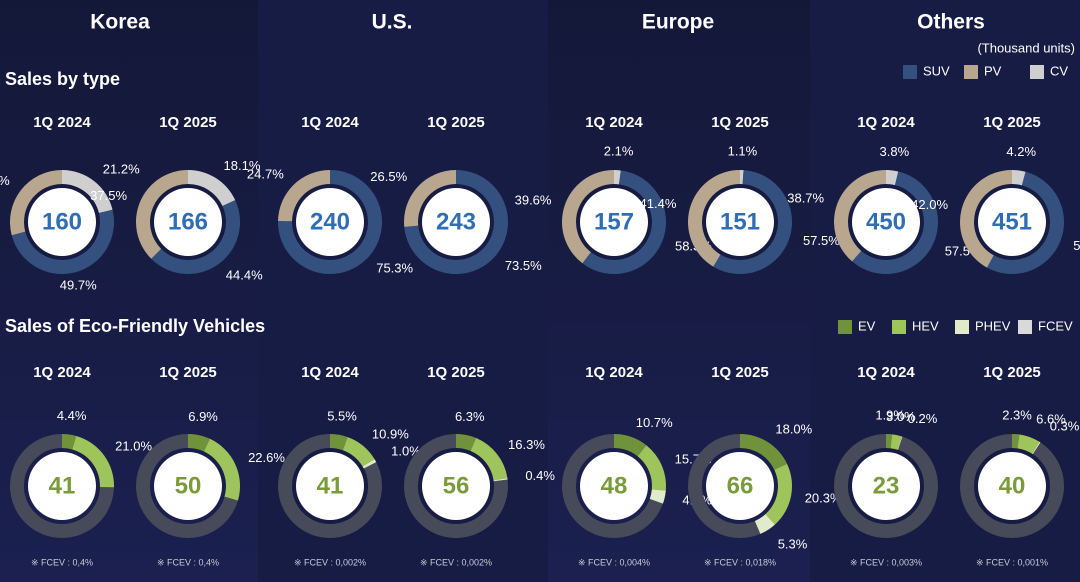 The image size is (1080, 582). I want to click on value-label: 42.0%, so click(929, 204).